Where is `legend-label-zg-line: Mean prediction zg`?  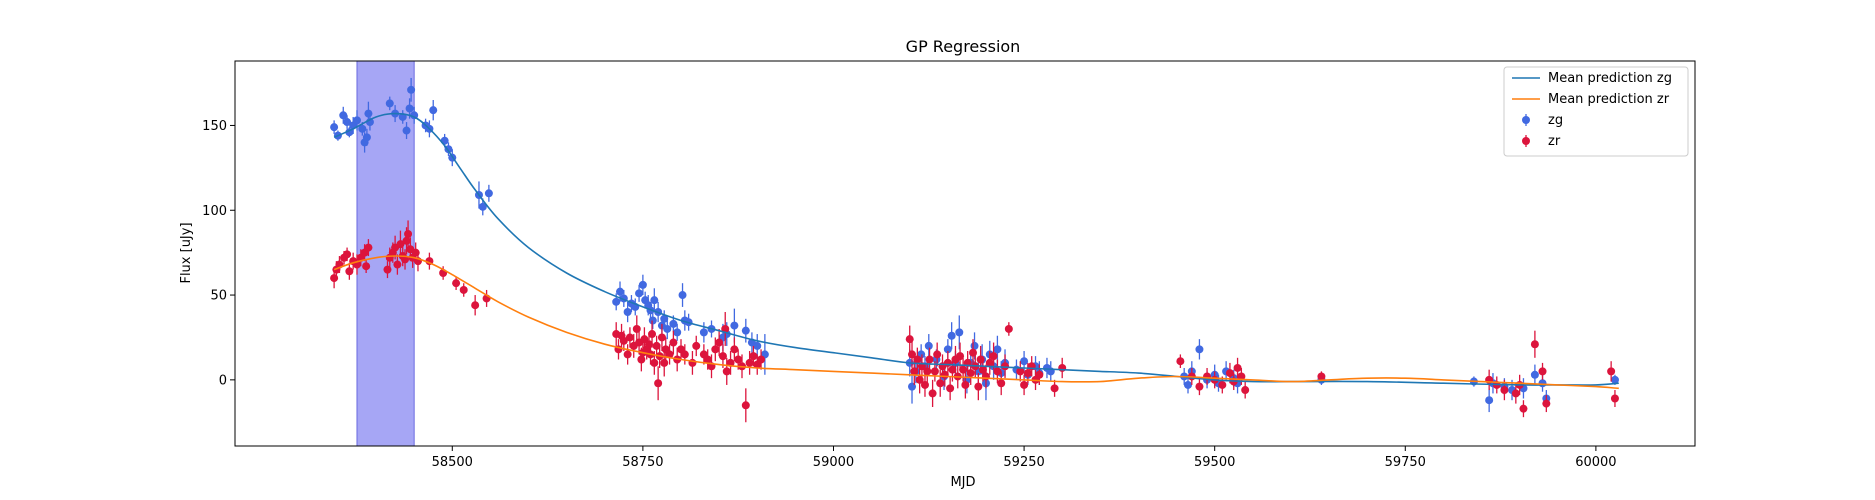 legend-label-zg-line: Mean prediction zg is located at coordinates (1610, 78).